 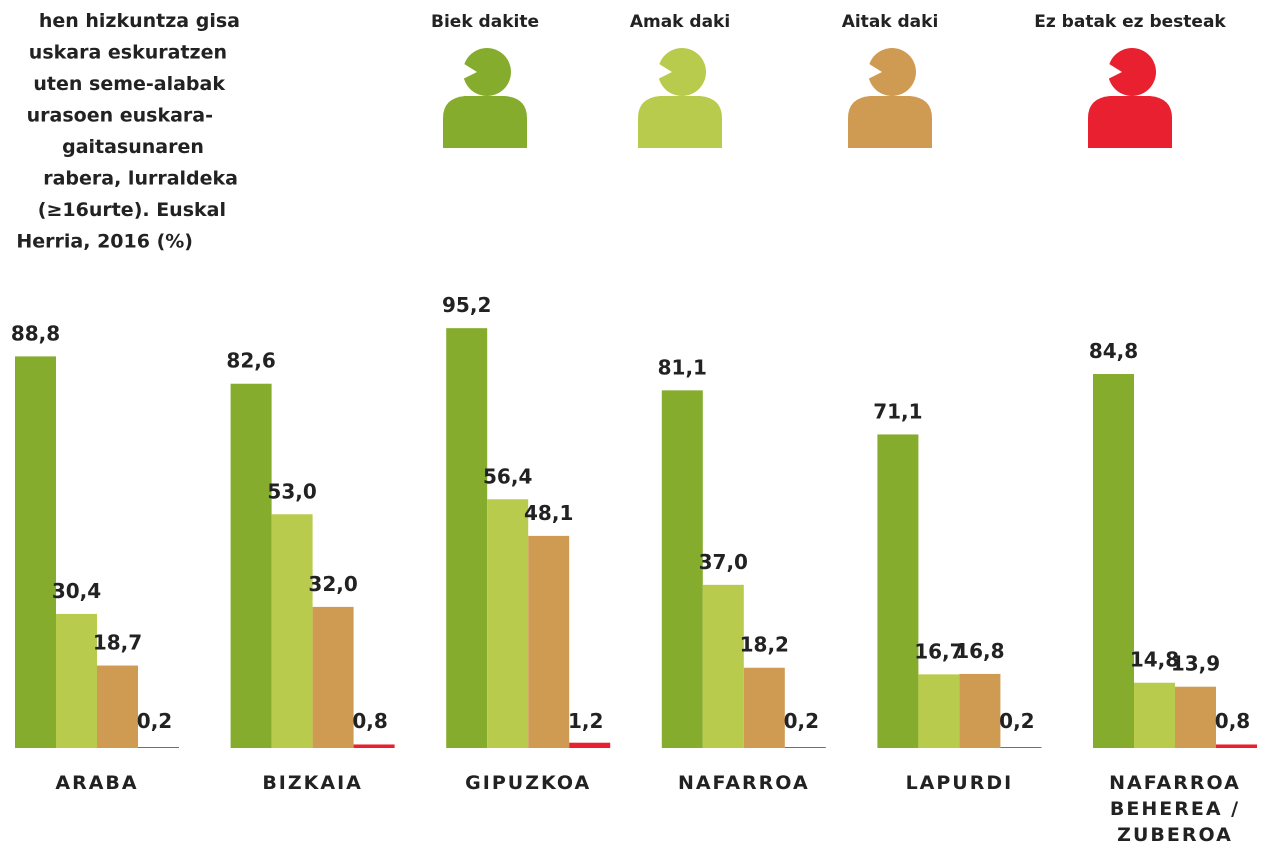 I want to click on chart-title: urasoen euskara-, so click(x=120, y=116).